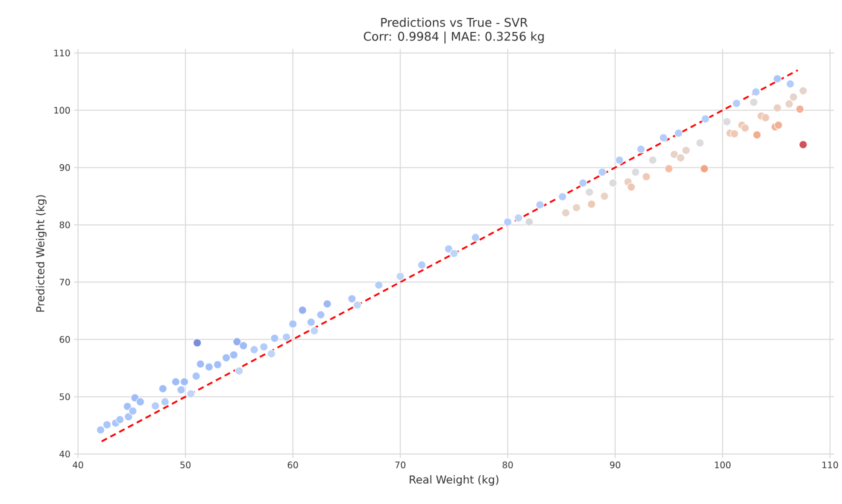 The image size is (842, 504). Describe the element at coordinates (65, 454) in the screenshot. I see `y-tick-label: 40` at that location.